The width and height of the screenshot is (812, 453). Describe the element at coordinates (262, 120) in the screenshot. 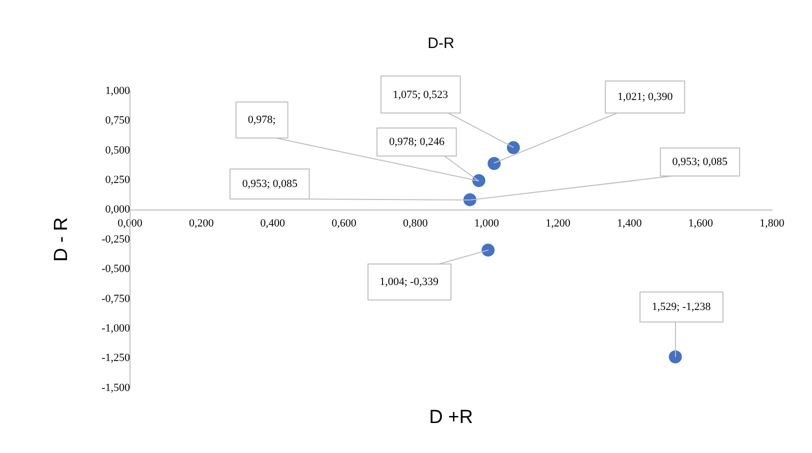

I see `annotation: 0,978;` at that location.